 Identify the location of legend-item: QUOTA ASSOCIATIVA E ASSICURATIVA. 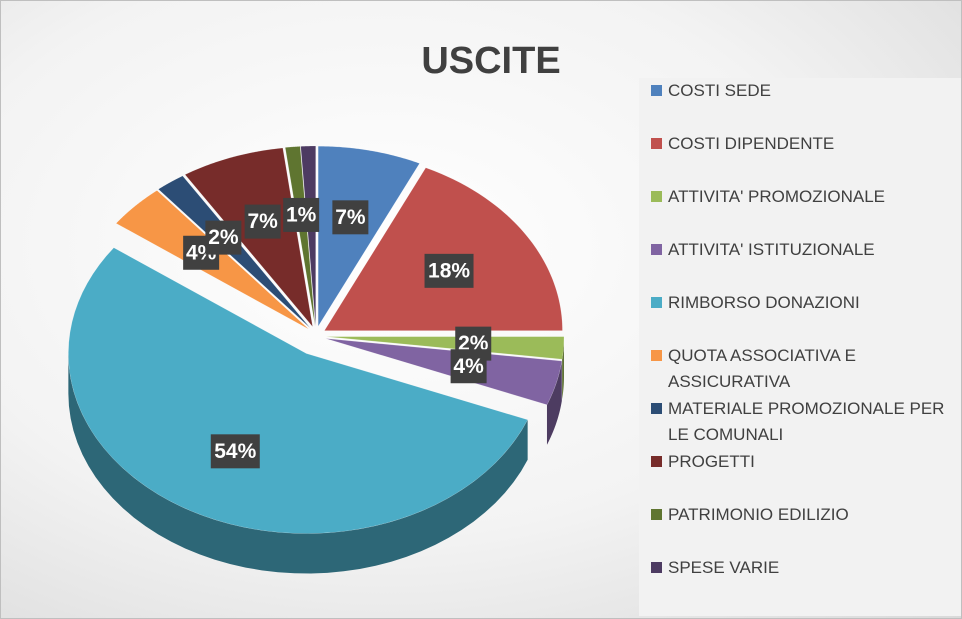
(801, 369).